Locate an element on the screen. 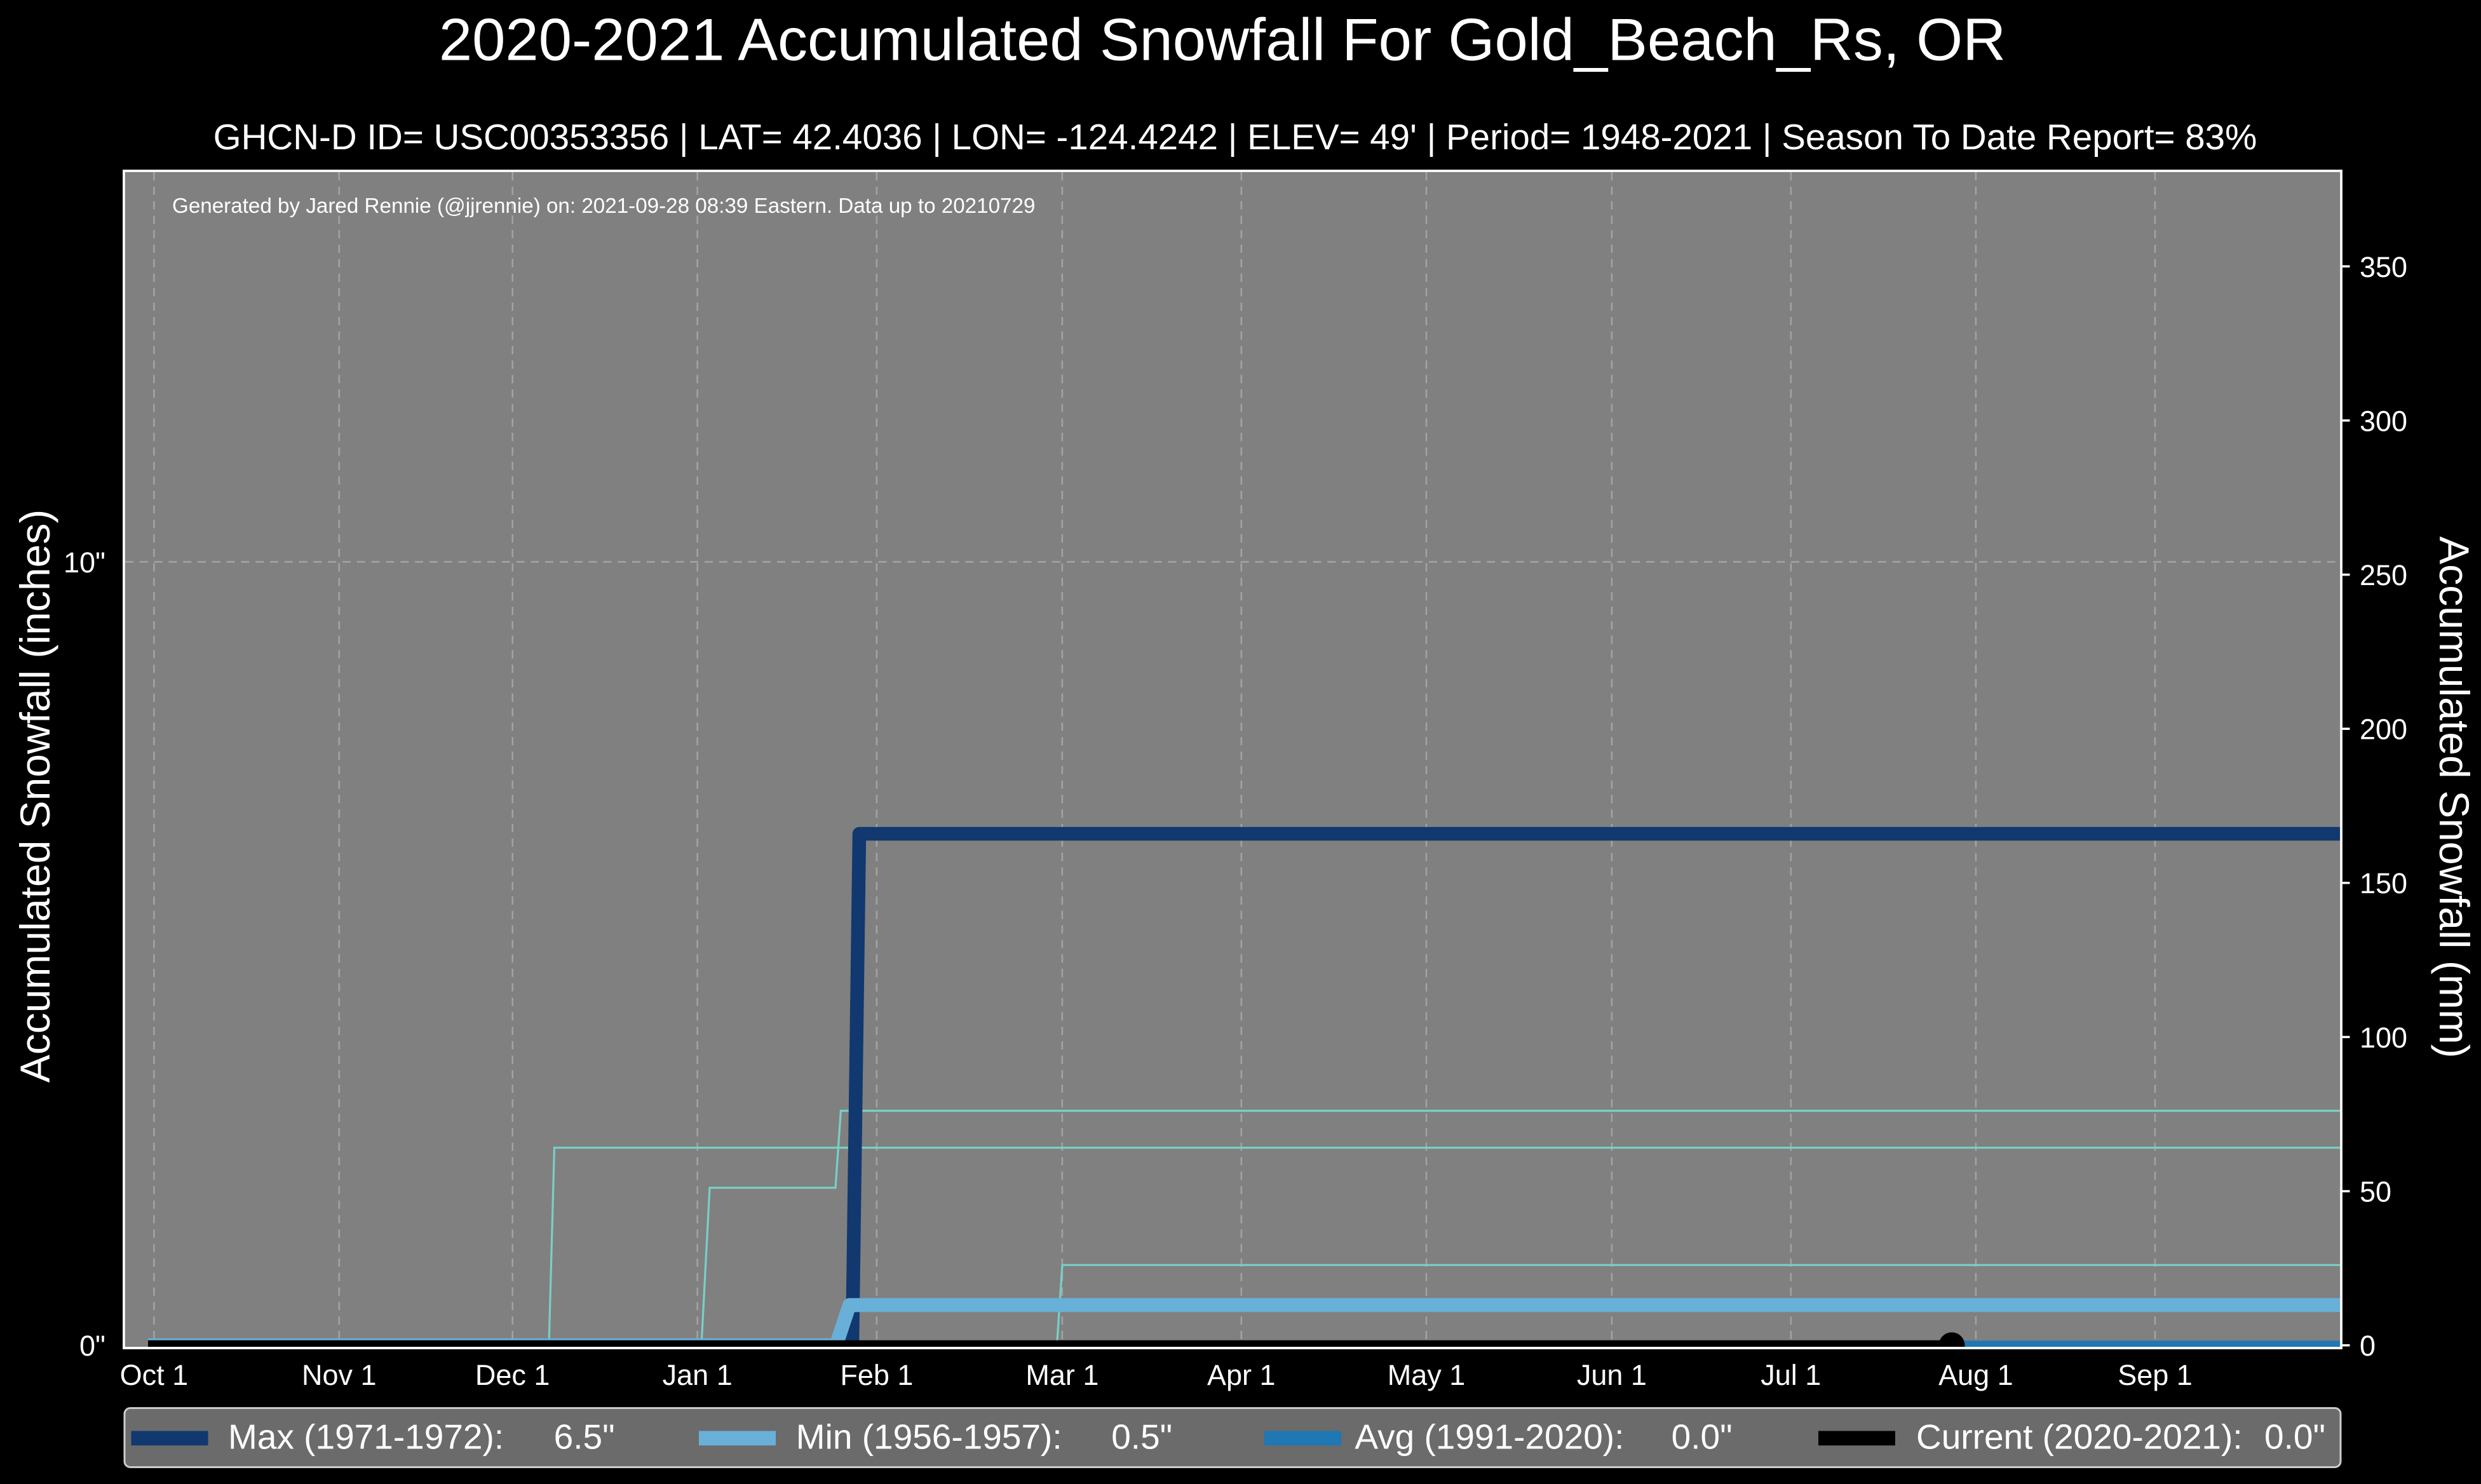  svg-text: Apr 1 is located at coordinates (1241, 1375).